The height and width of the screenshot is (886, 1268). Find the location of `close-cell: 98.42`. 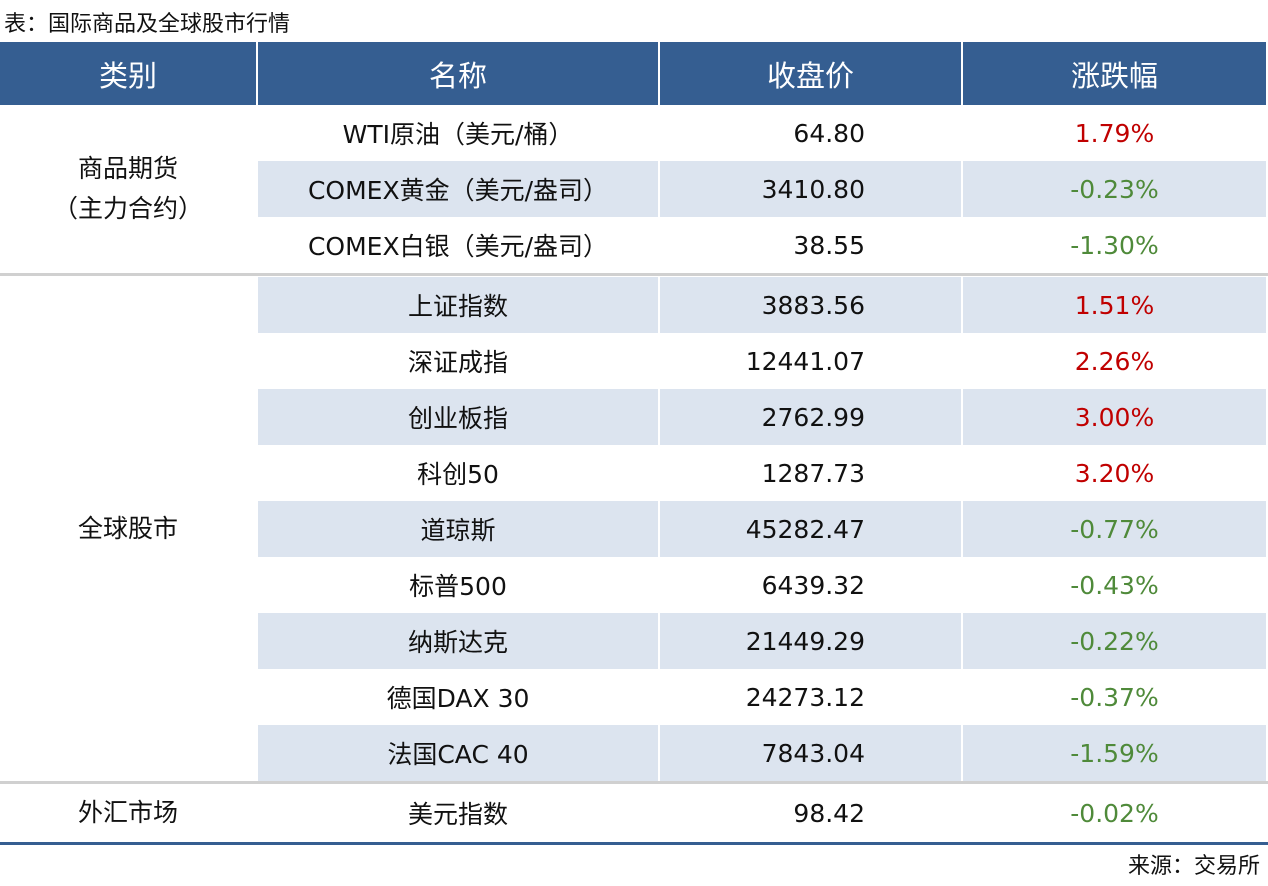

close-cell: 98.42 is located at coordinates (811, 813).